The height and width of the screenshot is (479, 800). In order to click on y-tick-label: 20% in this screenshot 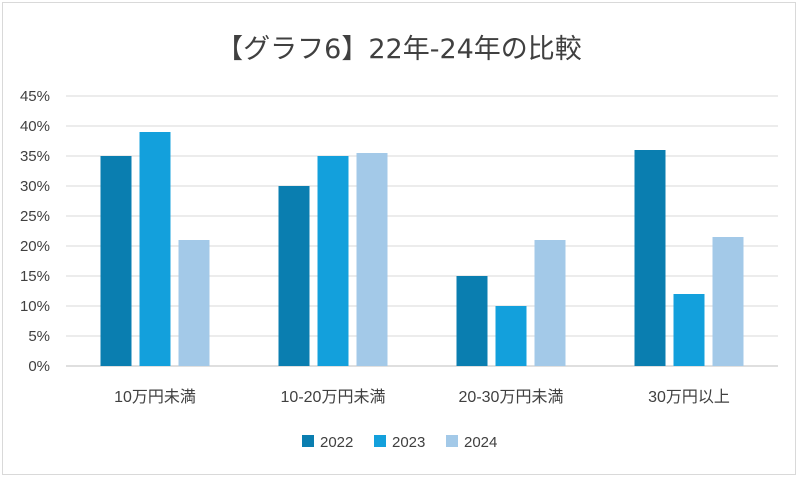, I will do `click(35, 246)`.